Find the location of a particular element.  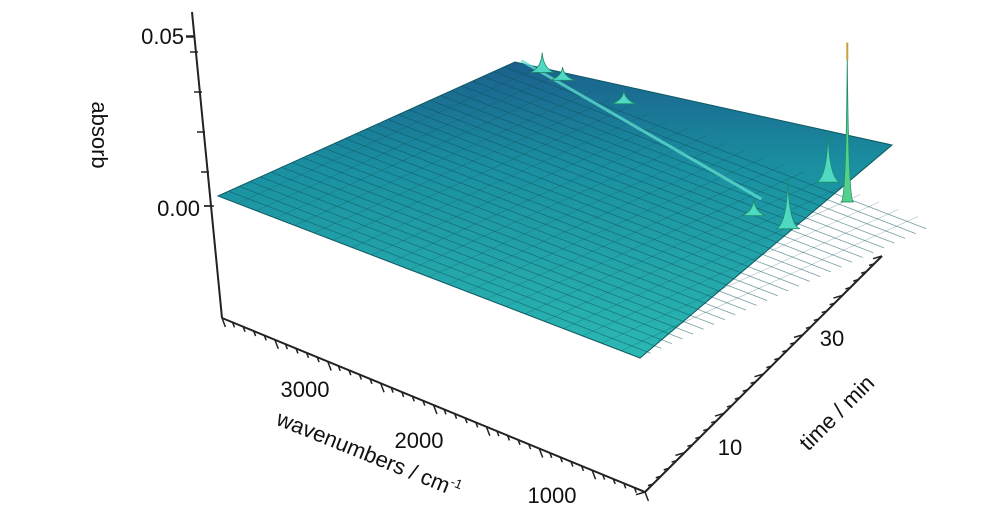

y-tick-label-10: 10 is located at coordinates (730, 447).